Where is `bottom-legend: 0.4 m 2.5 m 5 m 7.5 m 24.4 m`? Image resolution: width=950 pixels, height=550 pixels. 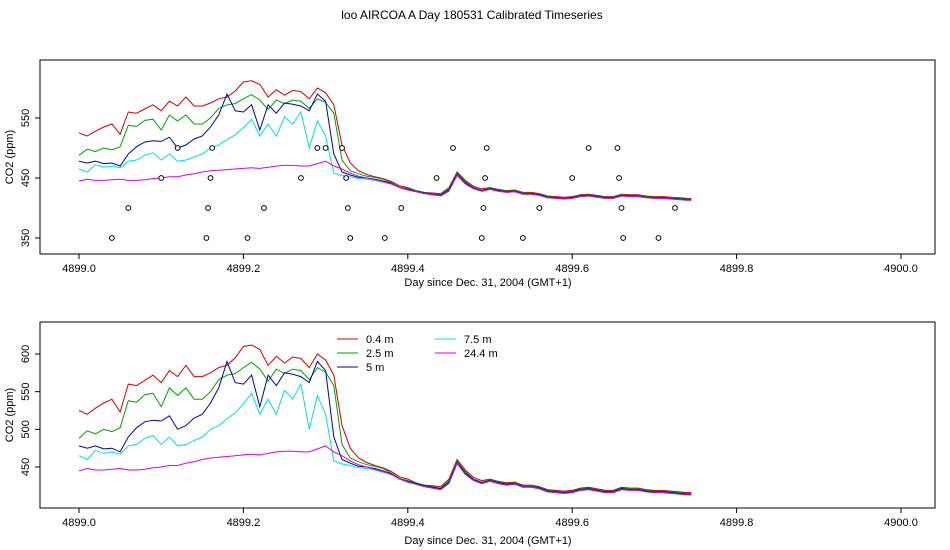
bottom-legend: 0.4 m 2.5 m 5 m 7.5 m 24.4 m is located at coordinates (417, 354).